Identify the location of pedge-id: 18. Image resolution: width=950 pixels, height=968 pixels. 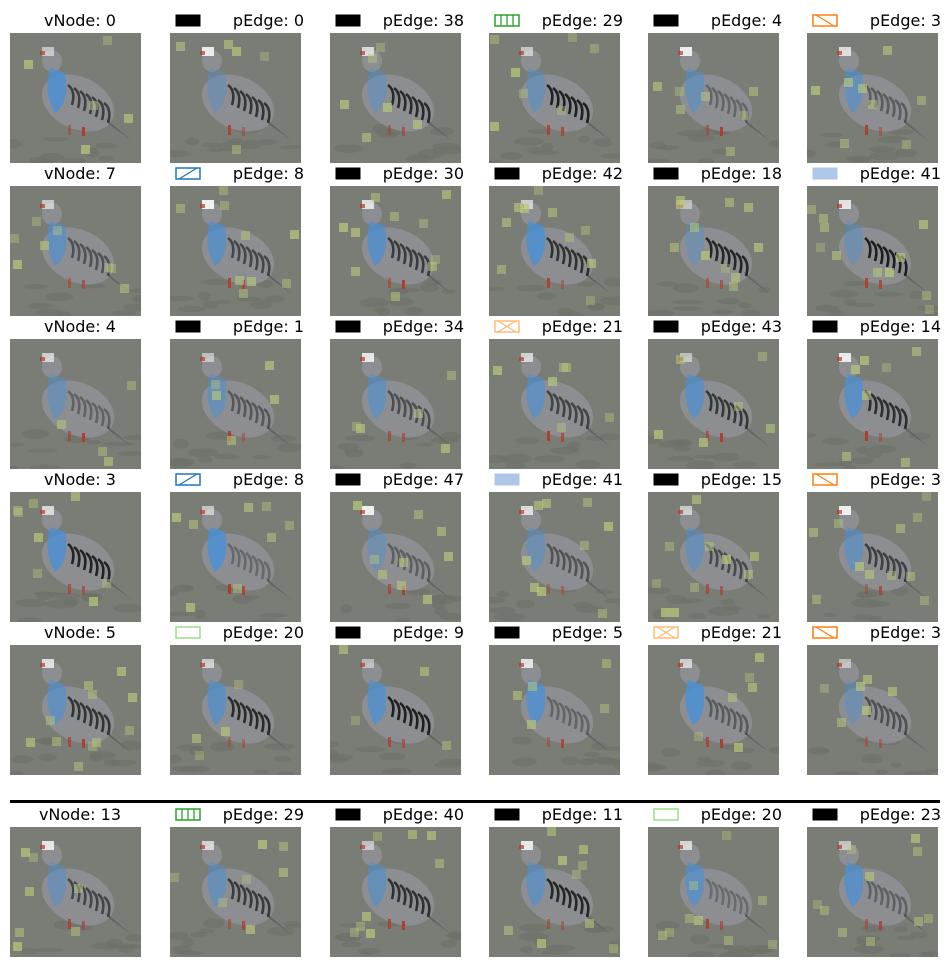
(771, 173).